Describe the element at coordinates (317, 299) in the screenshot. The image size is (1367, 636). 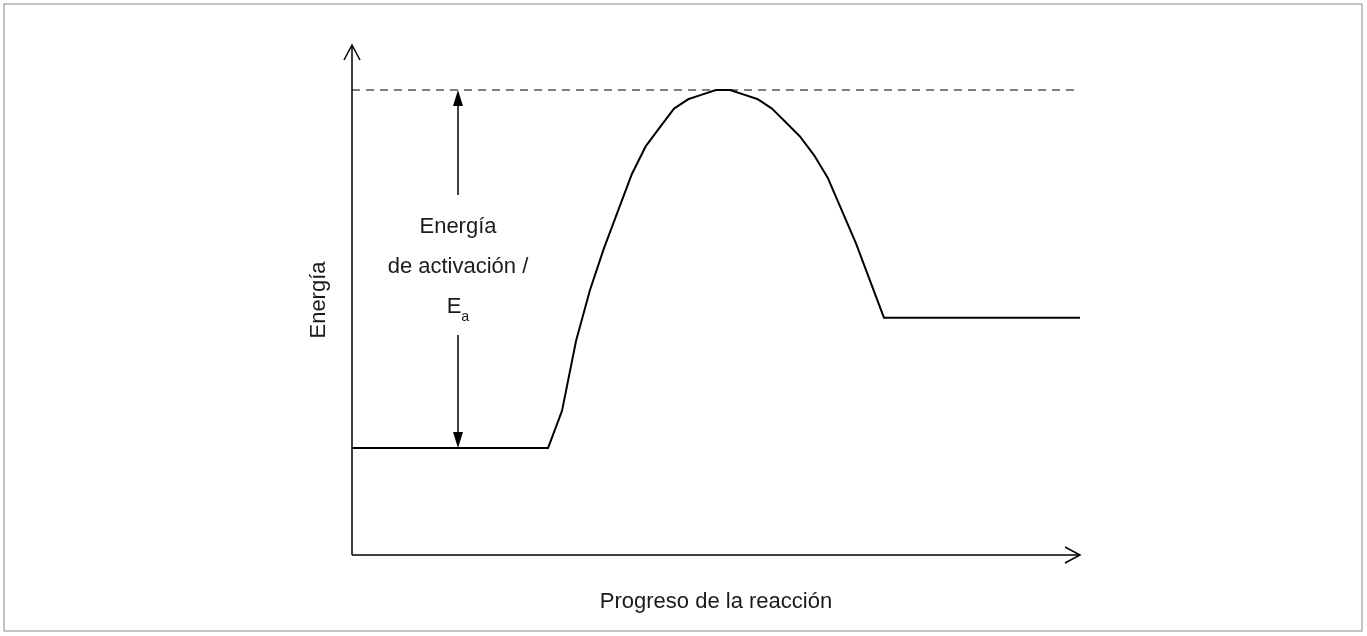
I see `y-axis-title: Energía` at that location.